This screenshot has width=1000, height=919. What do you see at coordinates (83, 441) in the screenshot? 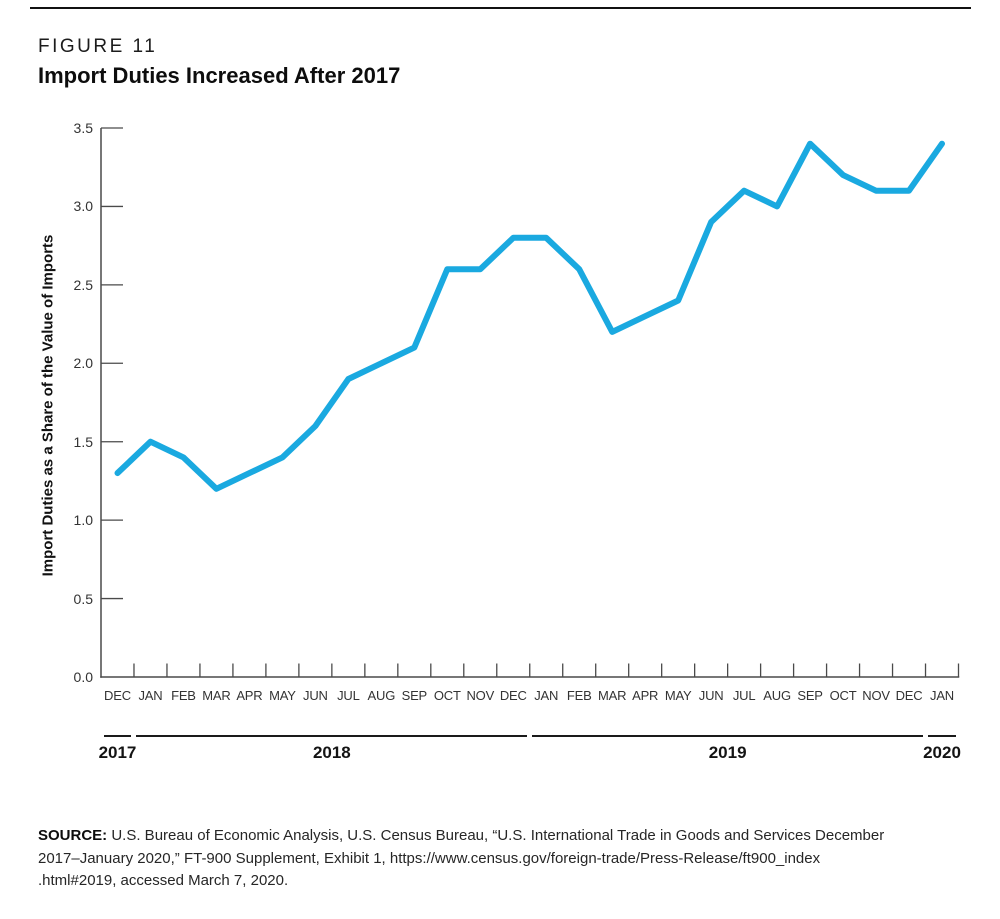
I see `y-tick-label: 1.5` at bounding box center [83, 441].